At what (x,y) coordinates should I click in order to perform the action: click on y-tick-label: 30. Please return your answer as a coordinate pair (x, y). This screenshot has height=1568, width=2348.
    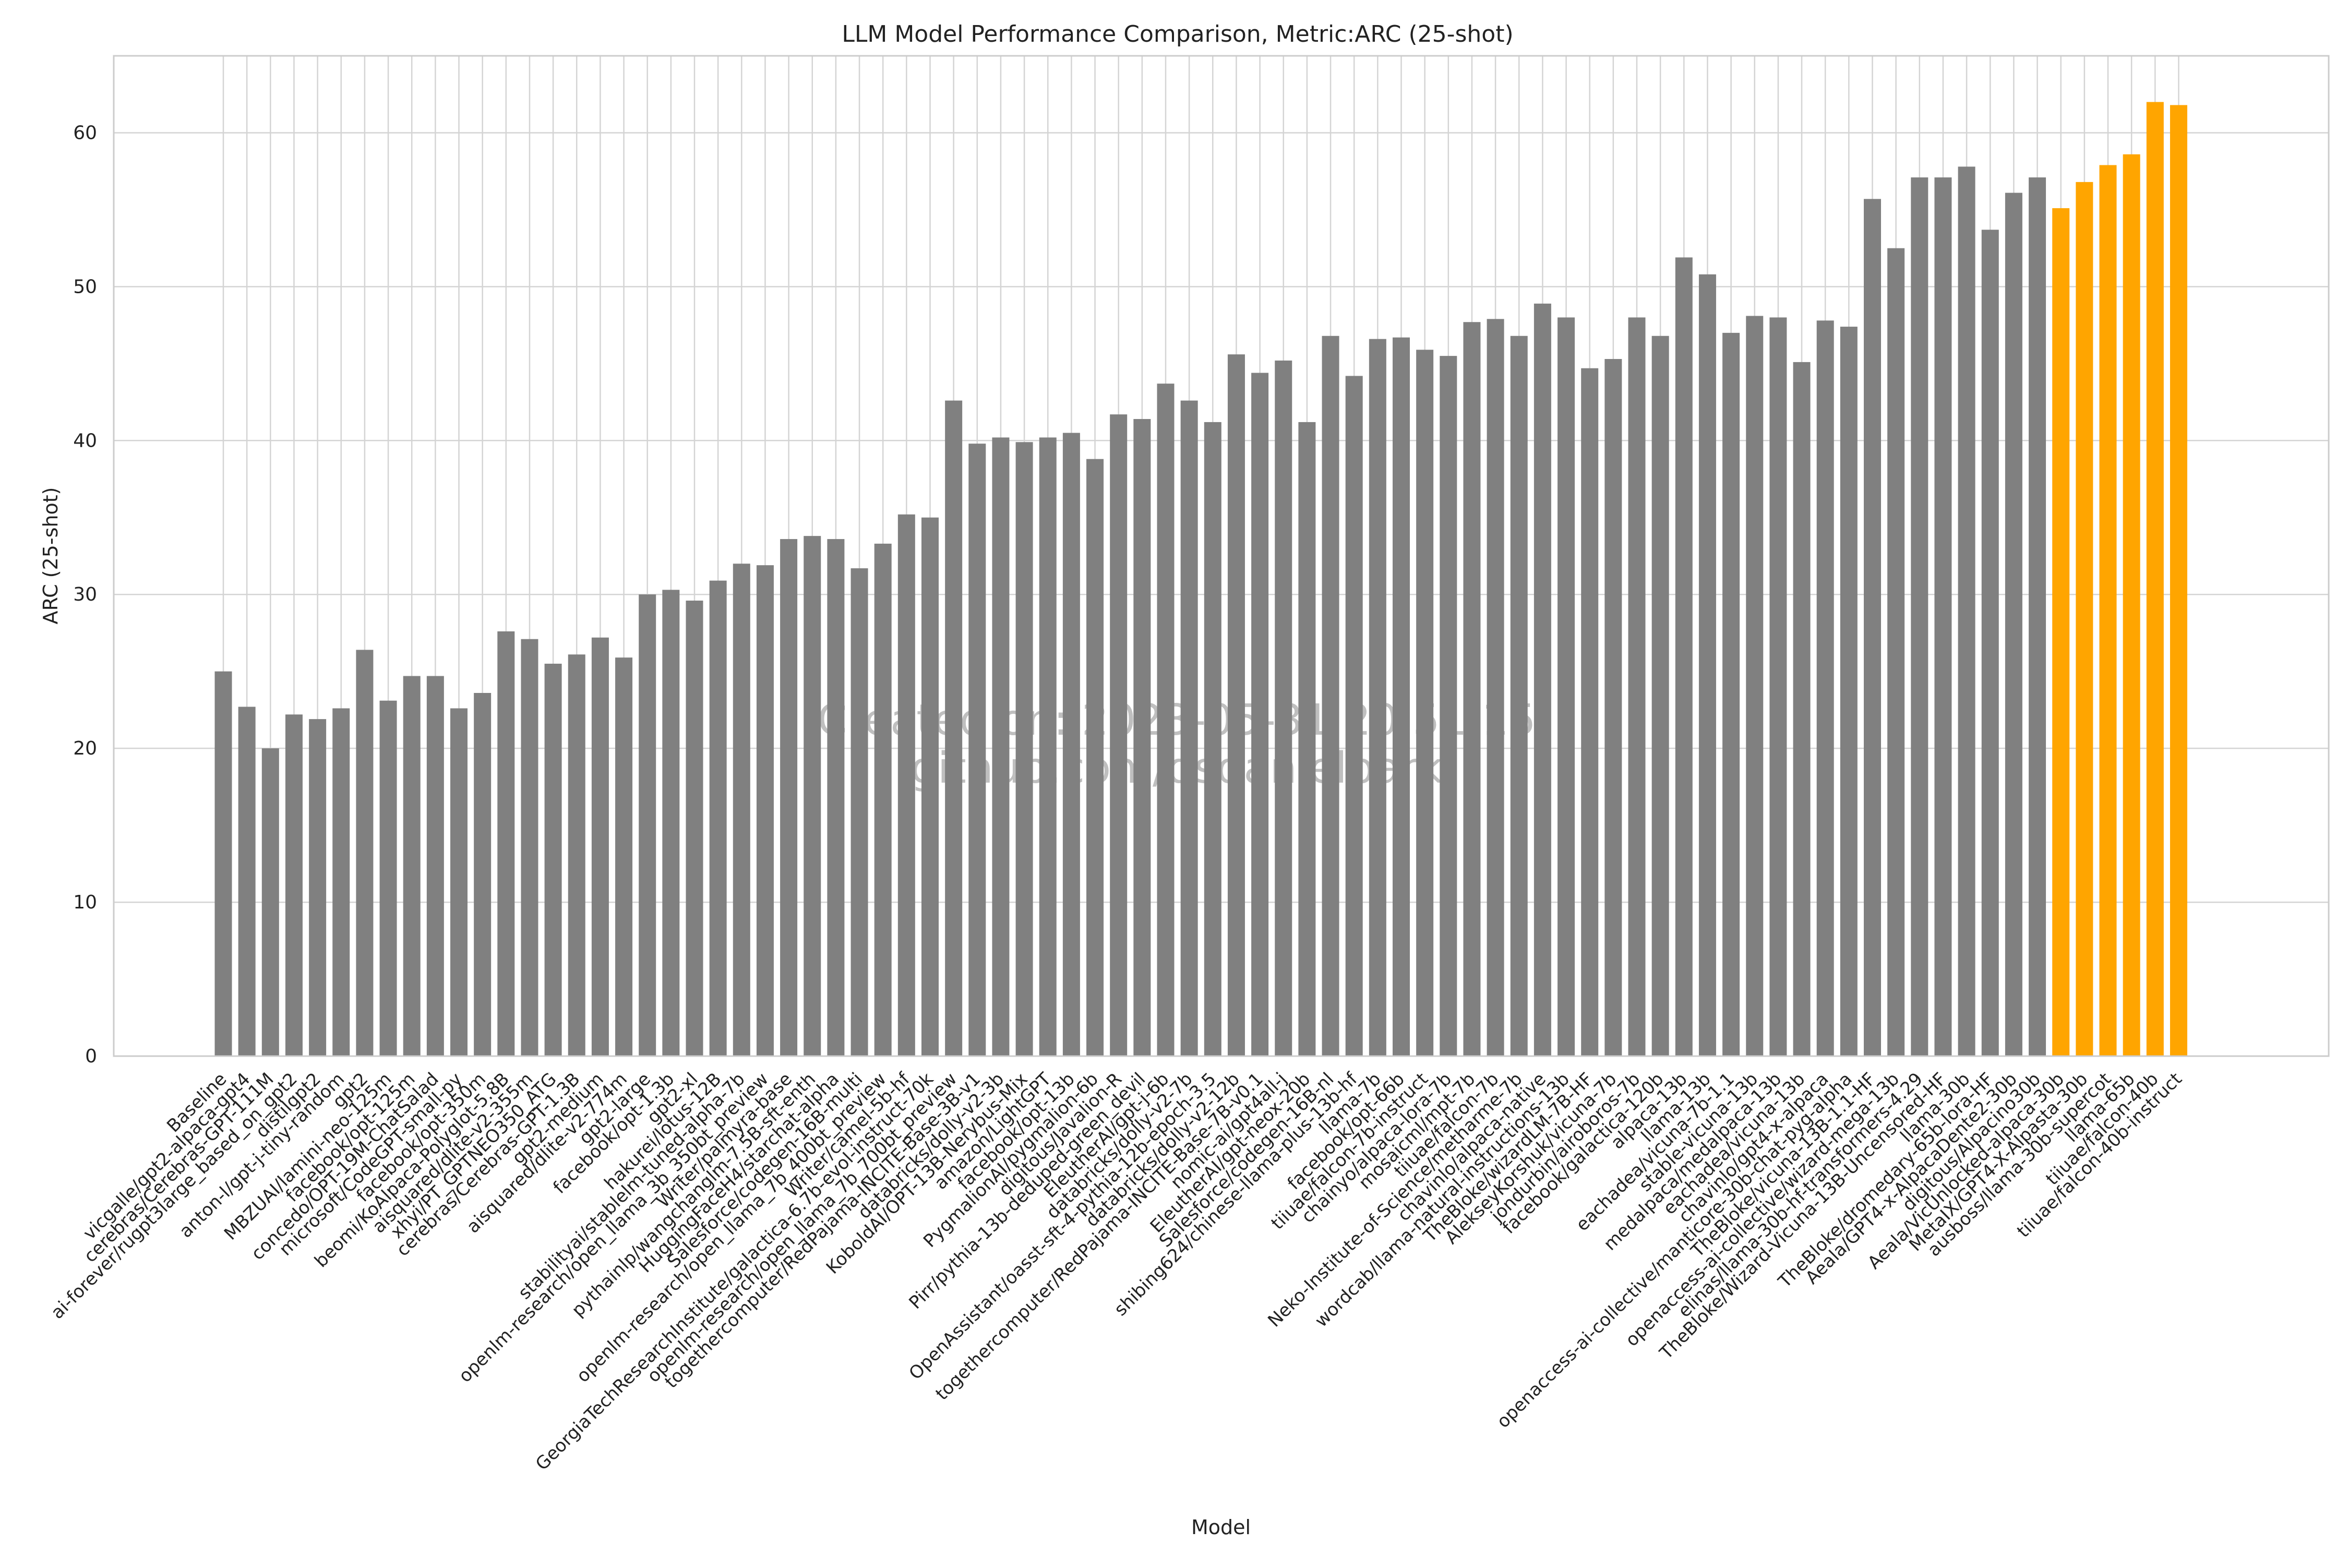
    Looking at the image, I should click on (85, 595).